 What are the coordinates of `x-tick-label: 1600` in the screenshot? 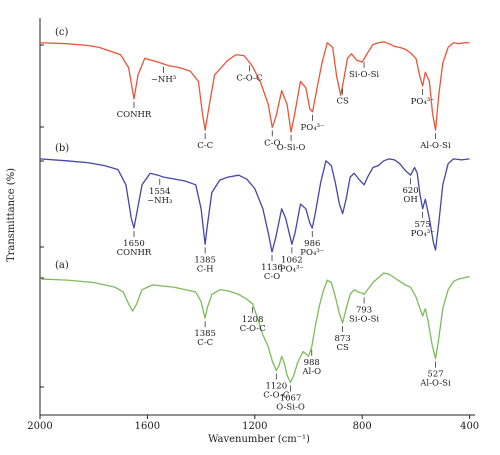 It's located at (147, 426).